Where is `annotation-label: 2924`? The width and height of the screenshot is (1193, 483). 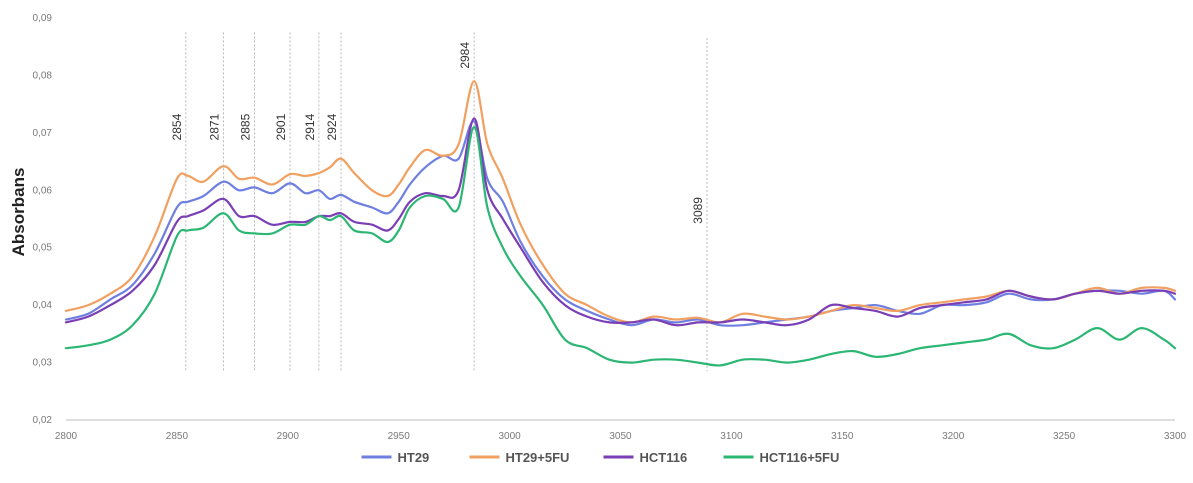
annotation-label: 2924 is located at coordinates (332, 126).